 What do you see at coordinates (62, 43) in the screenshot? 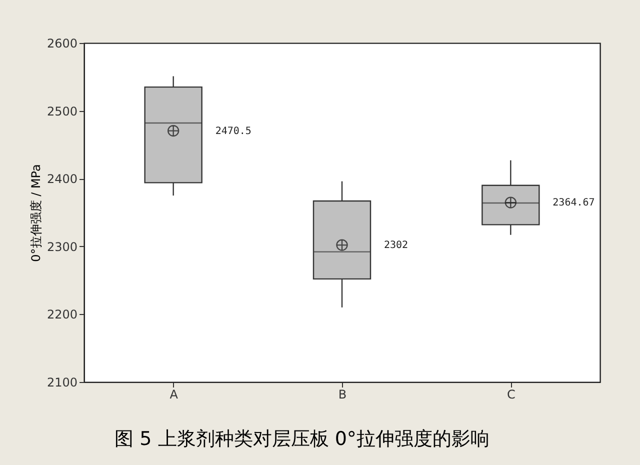
I see `y-tick-label: 2600` at bounding box center [62, 43].